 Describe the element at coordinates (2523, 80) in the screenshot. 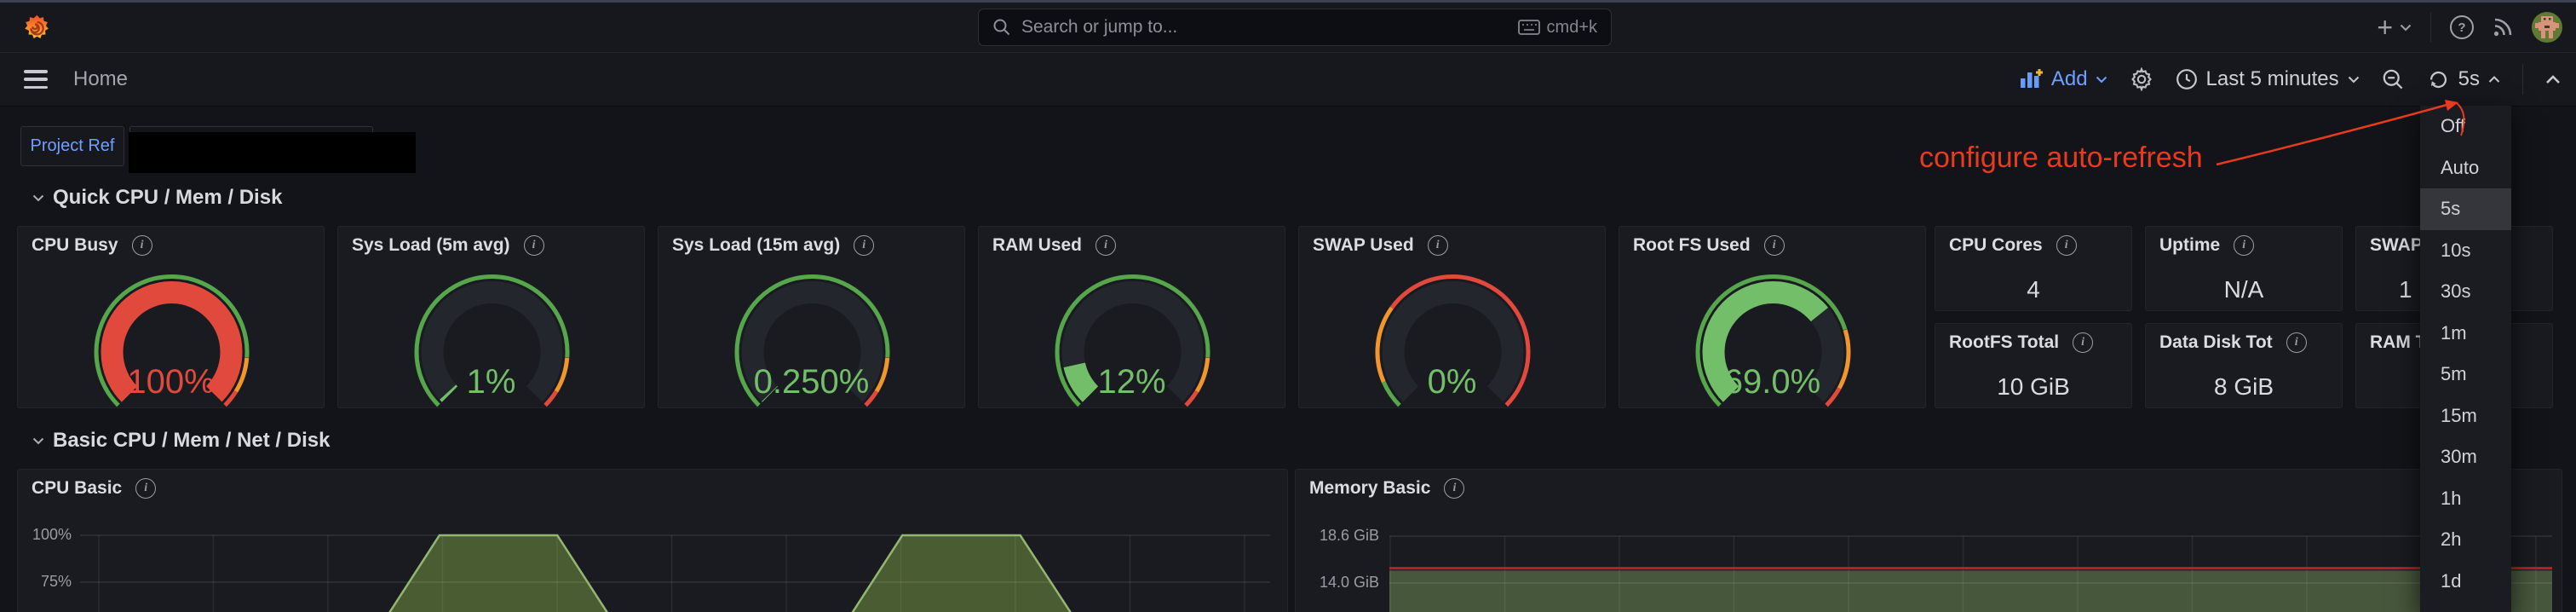

I see `toolbar-divider` at that location.